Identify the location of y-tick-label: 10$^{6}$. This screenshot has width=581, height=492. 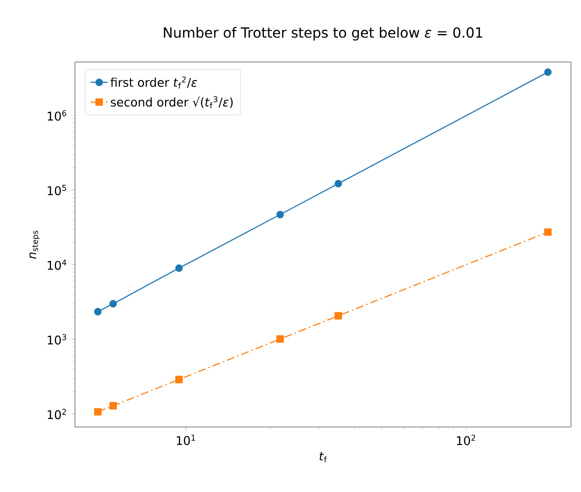
(57, 115).